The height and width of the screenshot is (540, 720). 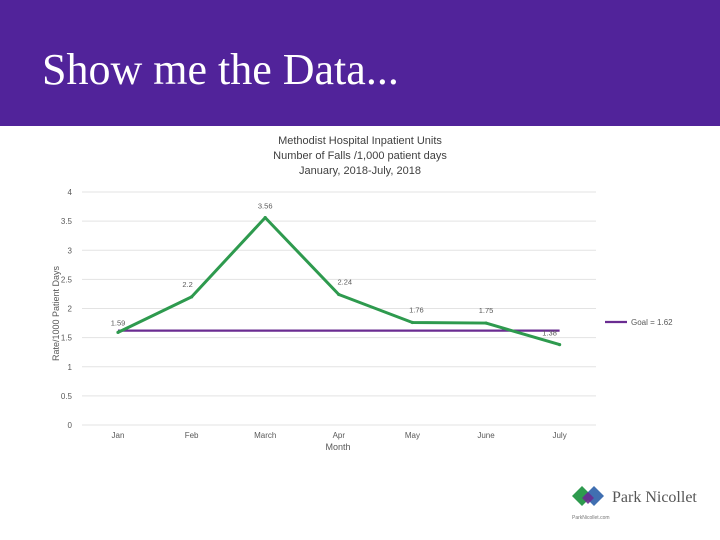 I want to click on logo-url: ParkNicollet.com, so click(x=591, y=518).